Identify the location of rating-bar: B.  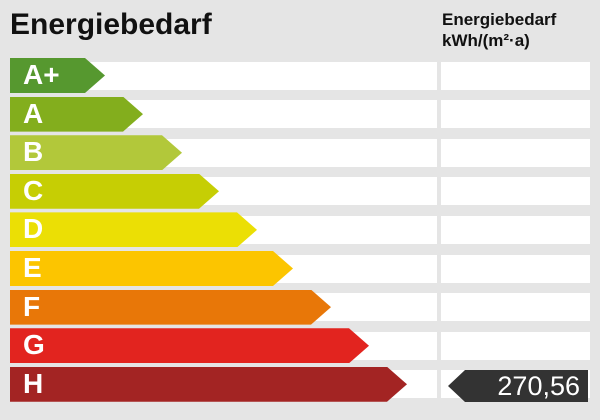
(96, 152).